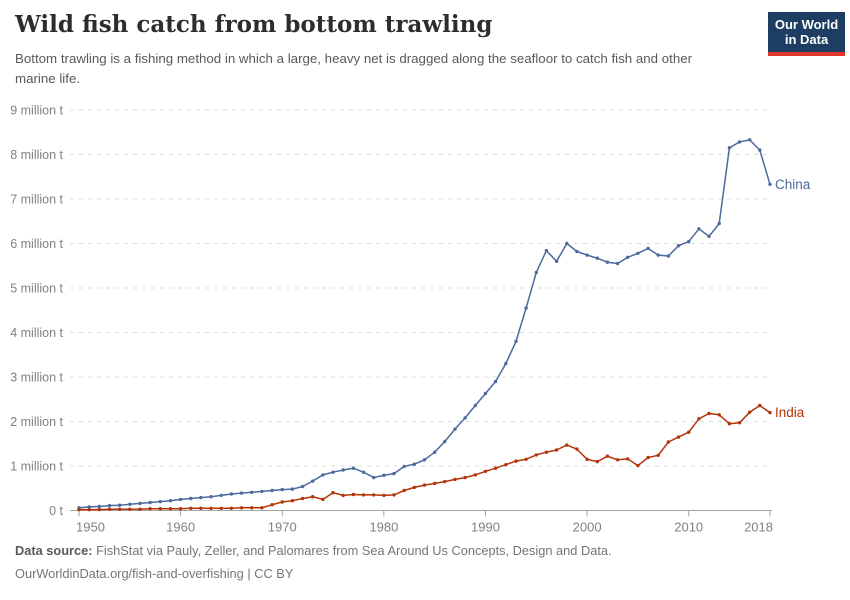 The height and width of the screenshot is (600, 850). I want to click on y-tick-label: 8 million t, so click(36, 155).